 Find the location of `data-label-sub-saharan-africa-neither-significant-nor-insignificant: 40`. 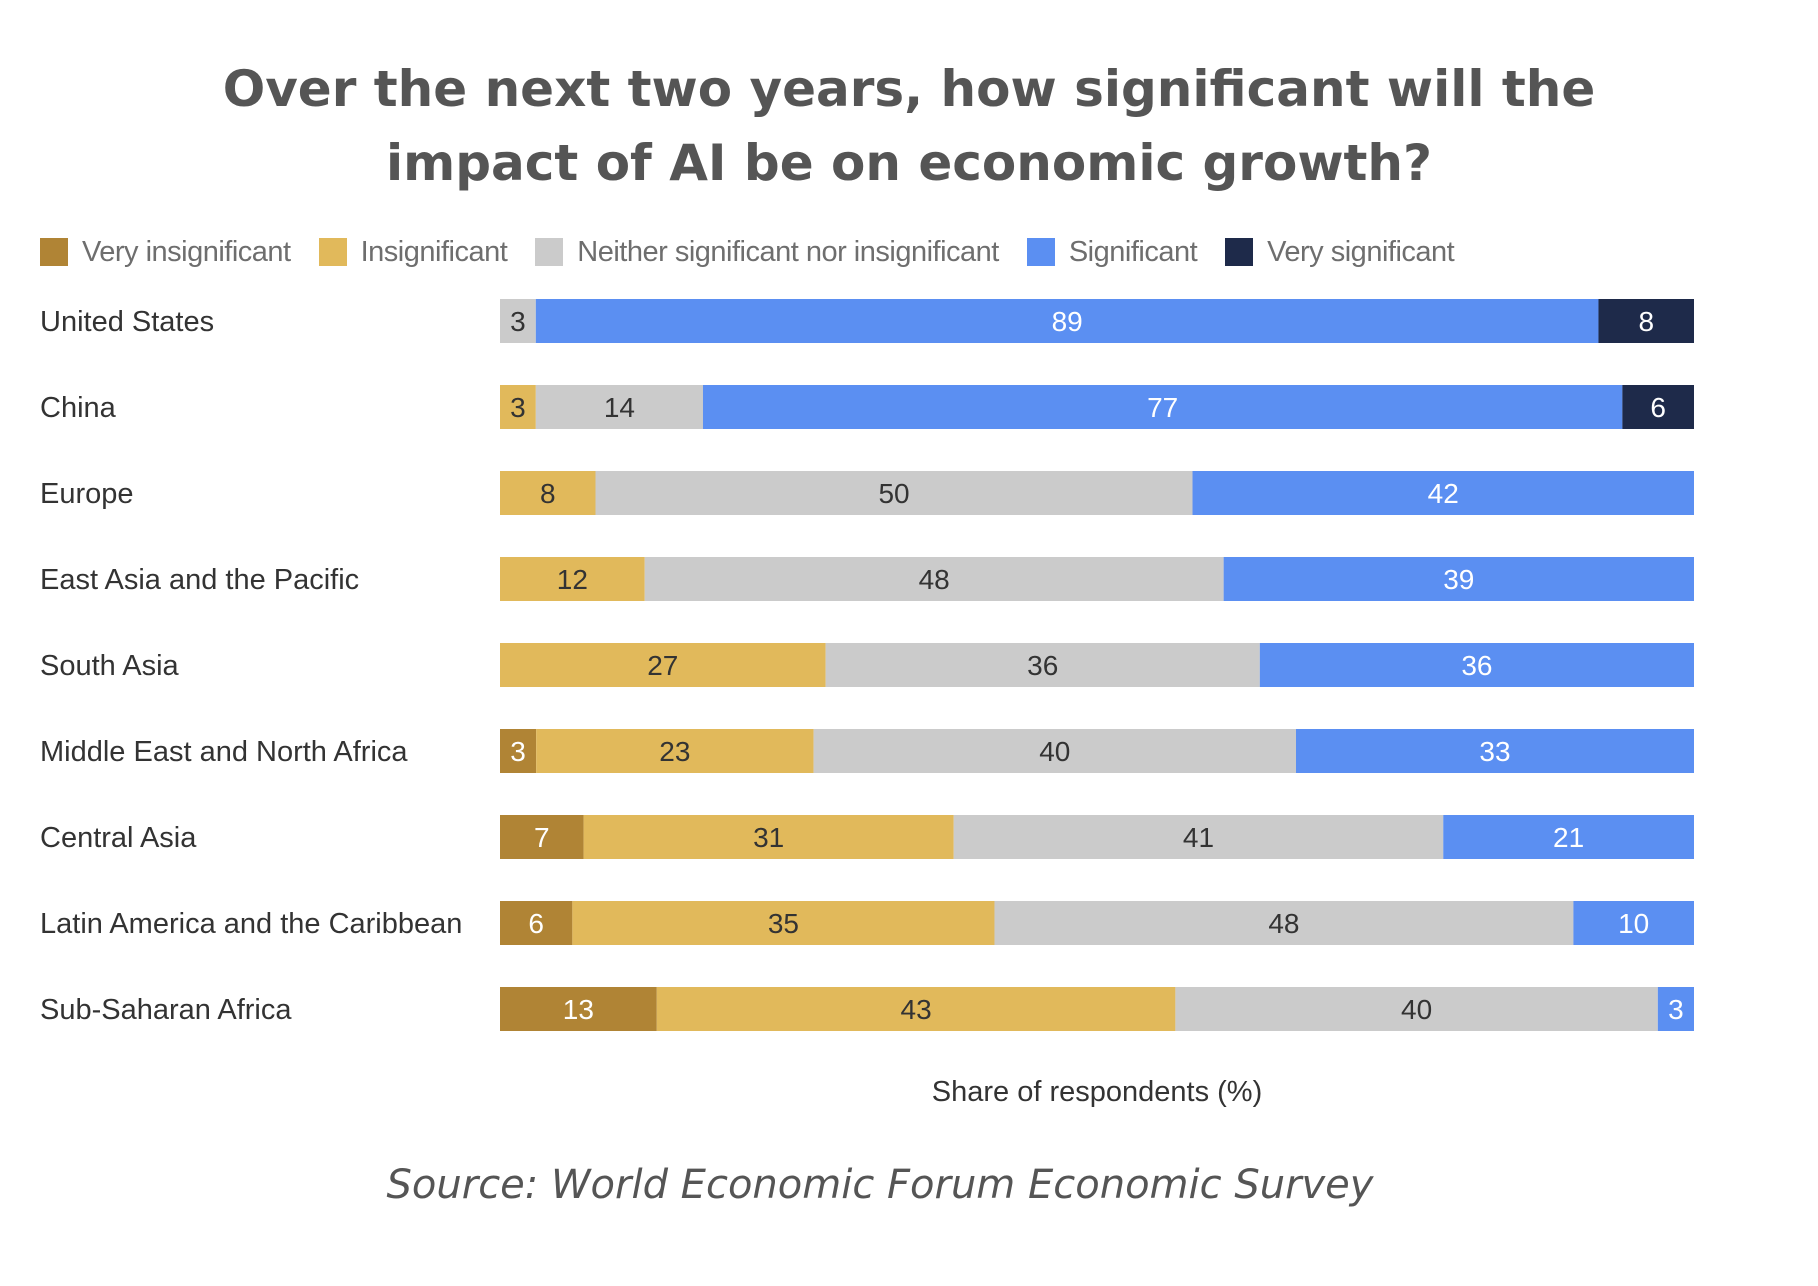

data-label-sub-saharan-africa-neither-significant-nor-insignificant: 40 is located at coordinates (1416, 1009).